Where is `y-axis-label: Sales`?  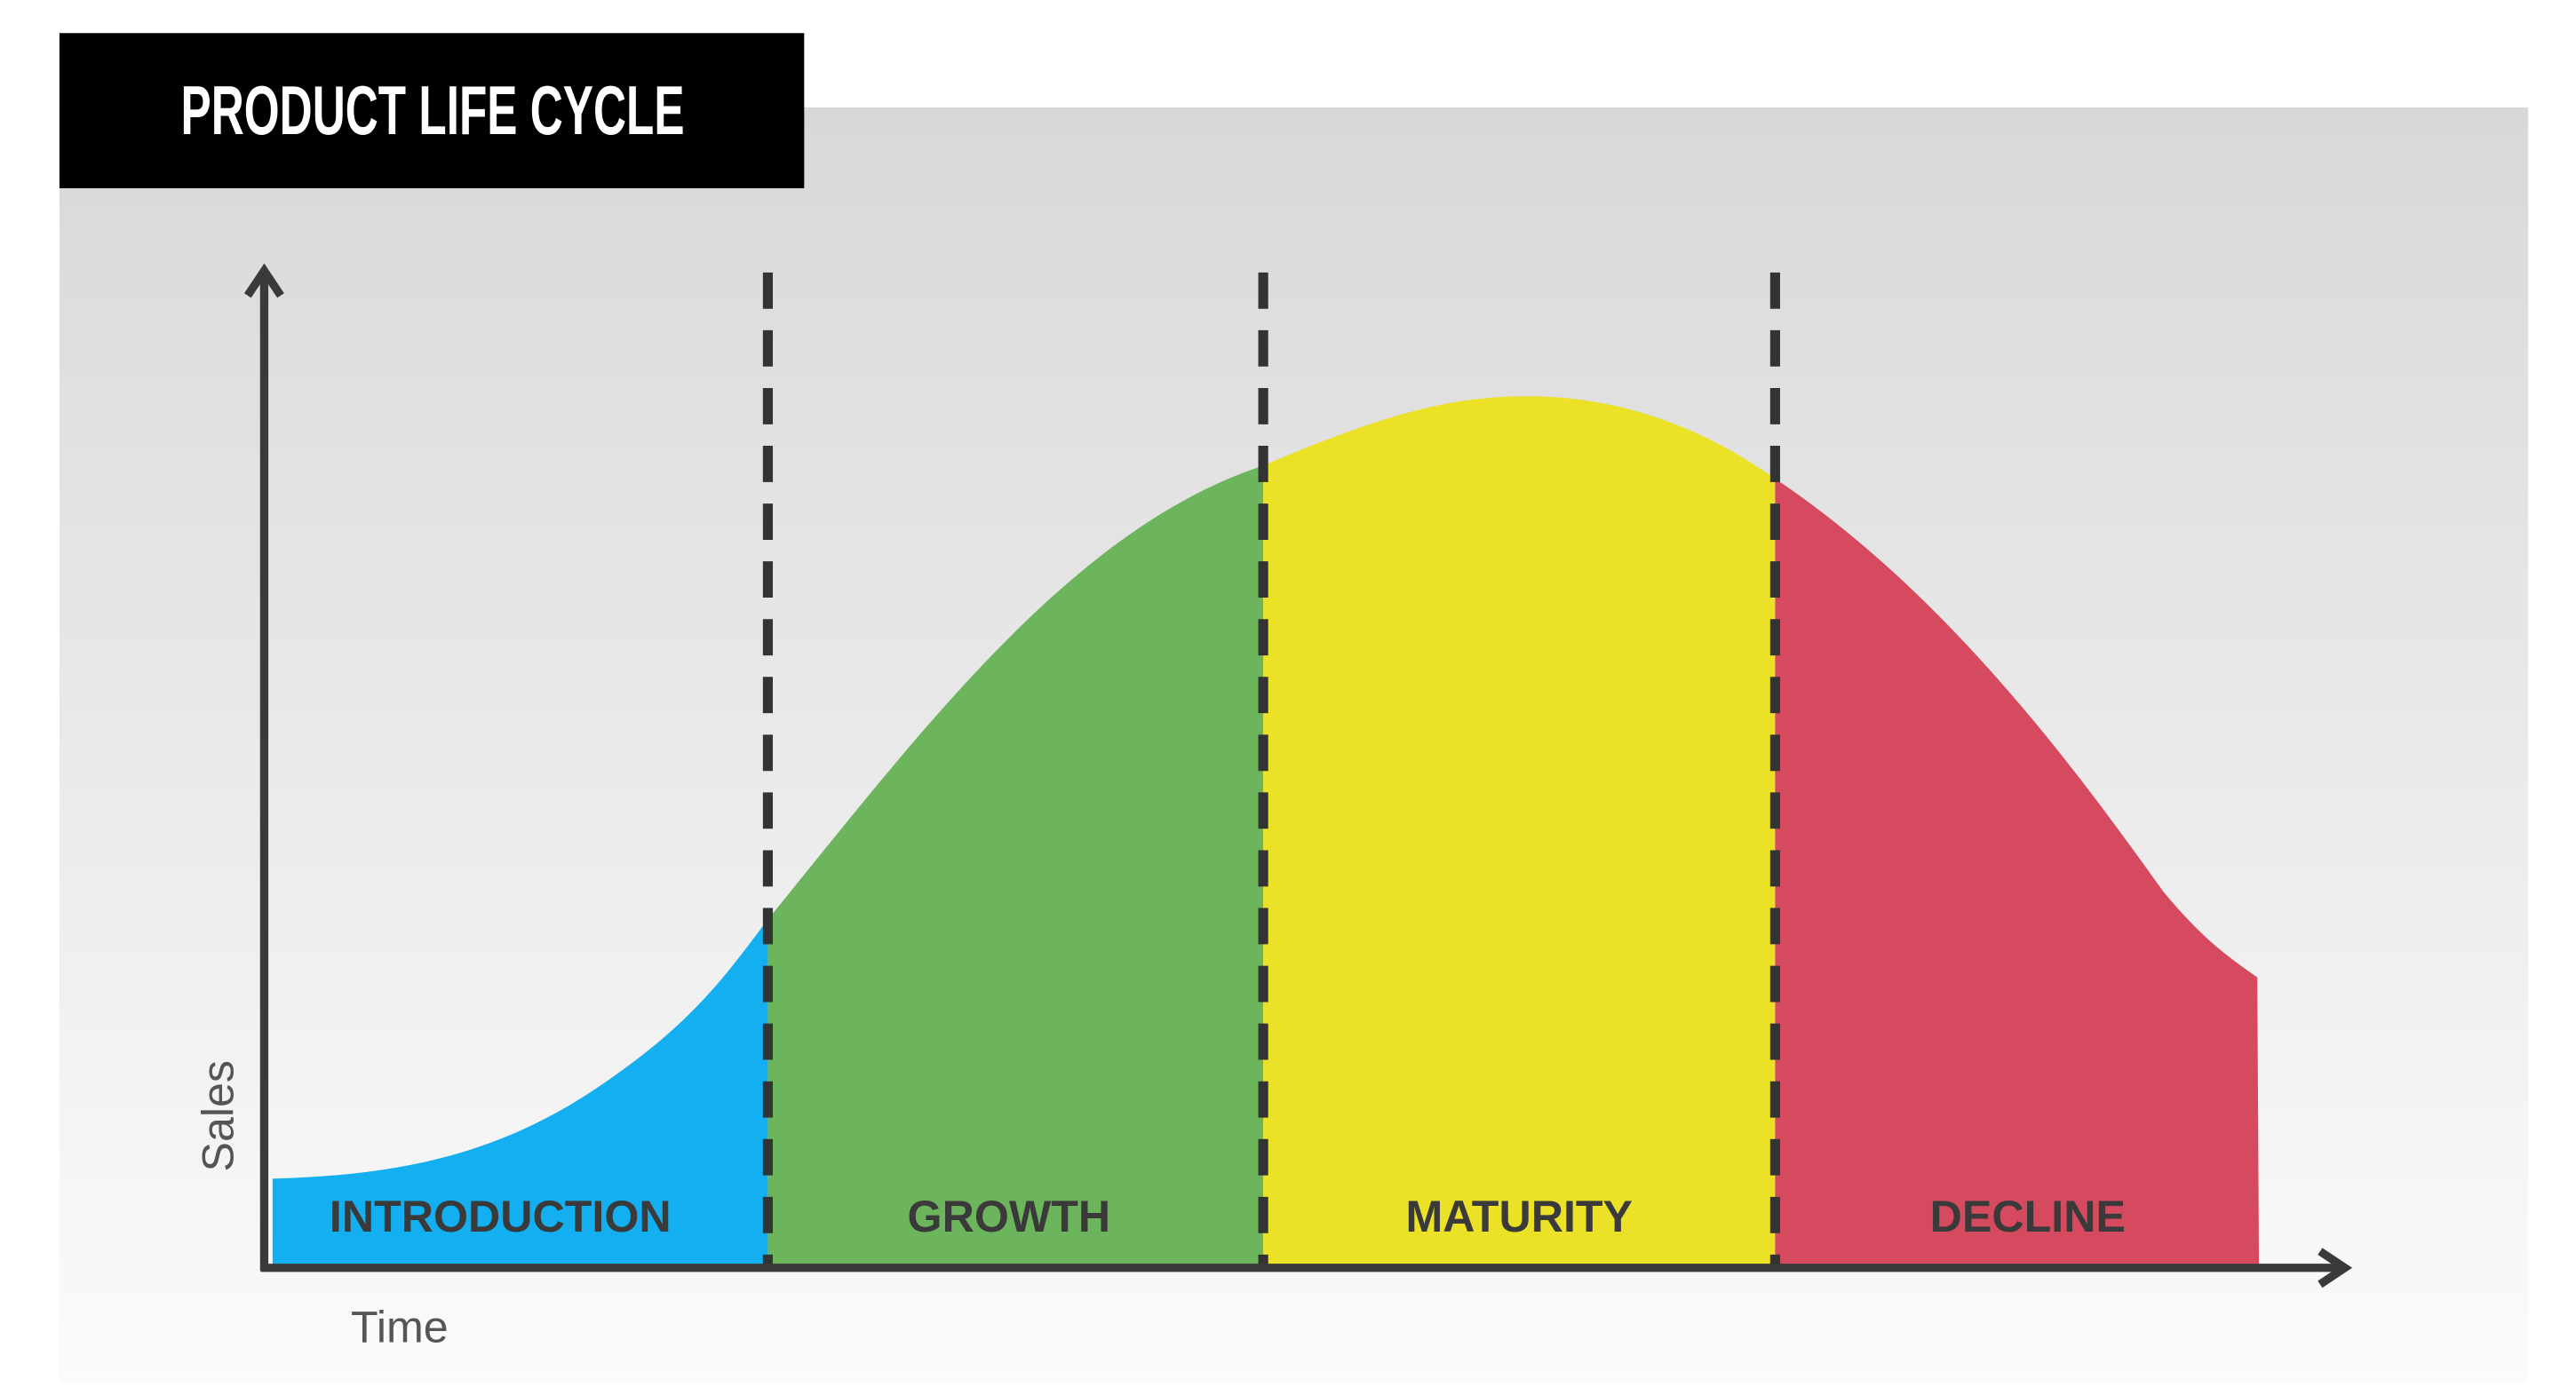 y-axis-label: Sales is located at coordinates (217, 1116).